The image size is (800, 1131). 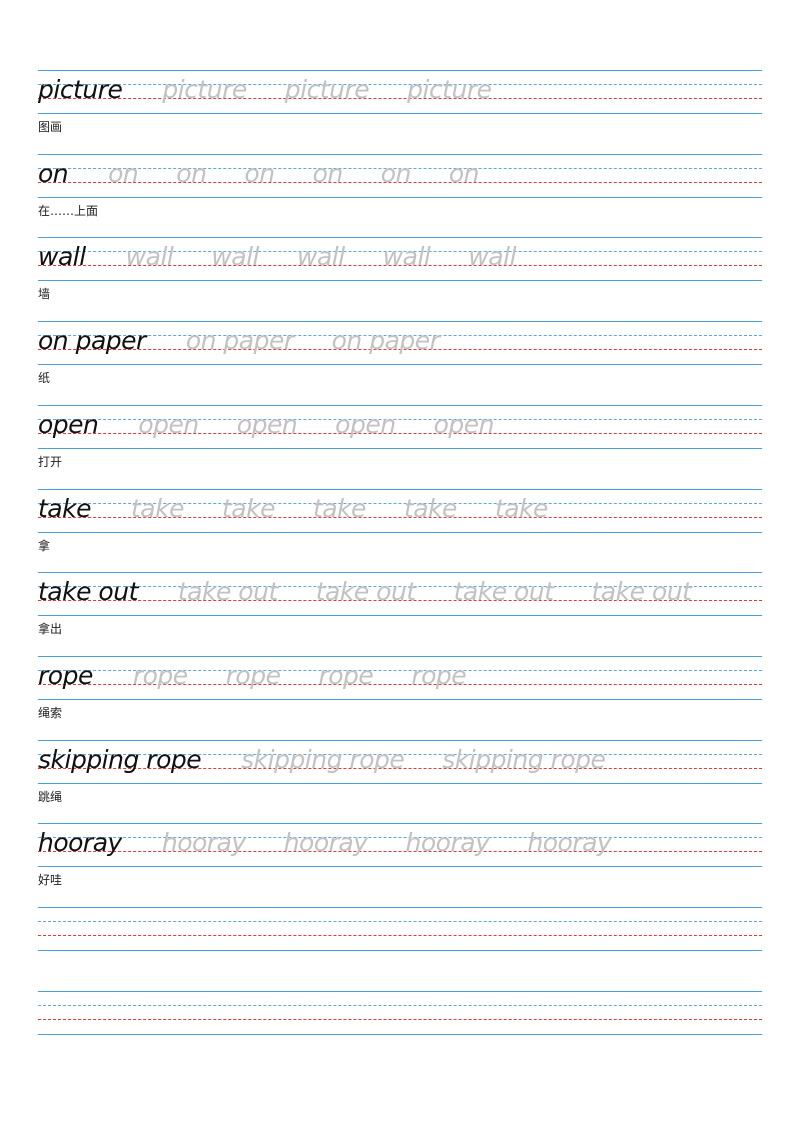 What do you see at coordinates (120, 759) in the screenshot?
I see `vocab-word: skipping rope` at bounding box center [120, 759].